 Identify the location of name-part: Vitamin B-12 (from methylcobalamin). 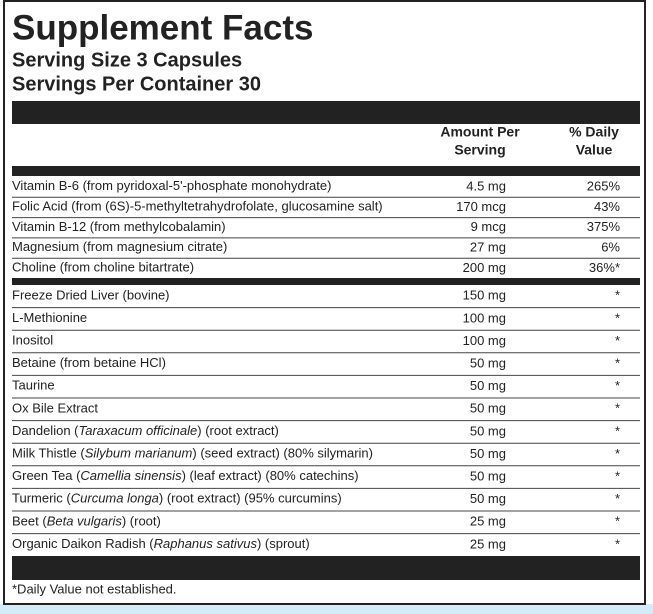
(119, 226).